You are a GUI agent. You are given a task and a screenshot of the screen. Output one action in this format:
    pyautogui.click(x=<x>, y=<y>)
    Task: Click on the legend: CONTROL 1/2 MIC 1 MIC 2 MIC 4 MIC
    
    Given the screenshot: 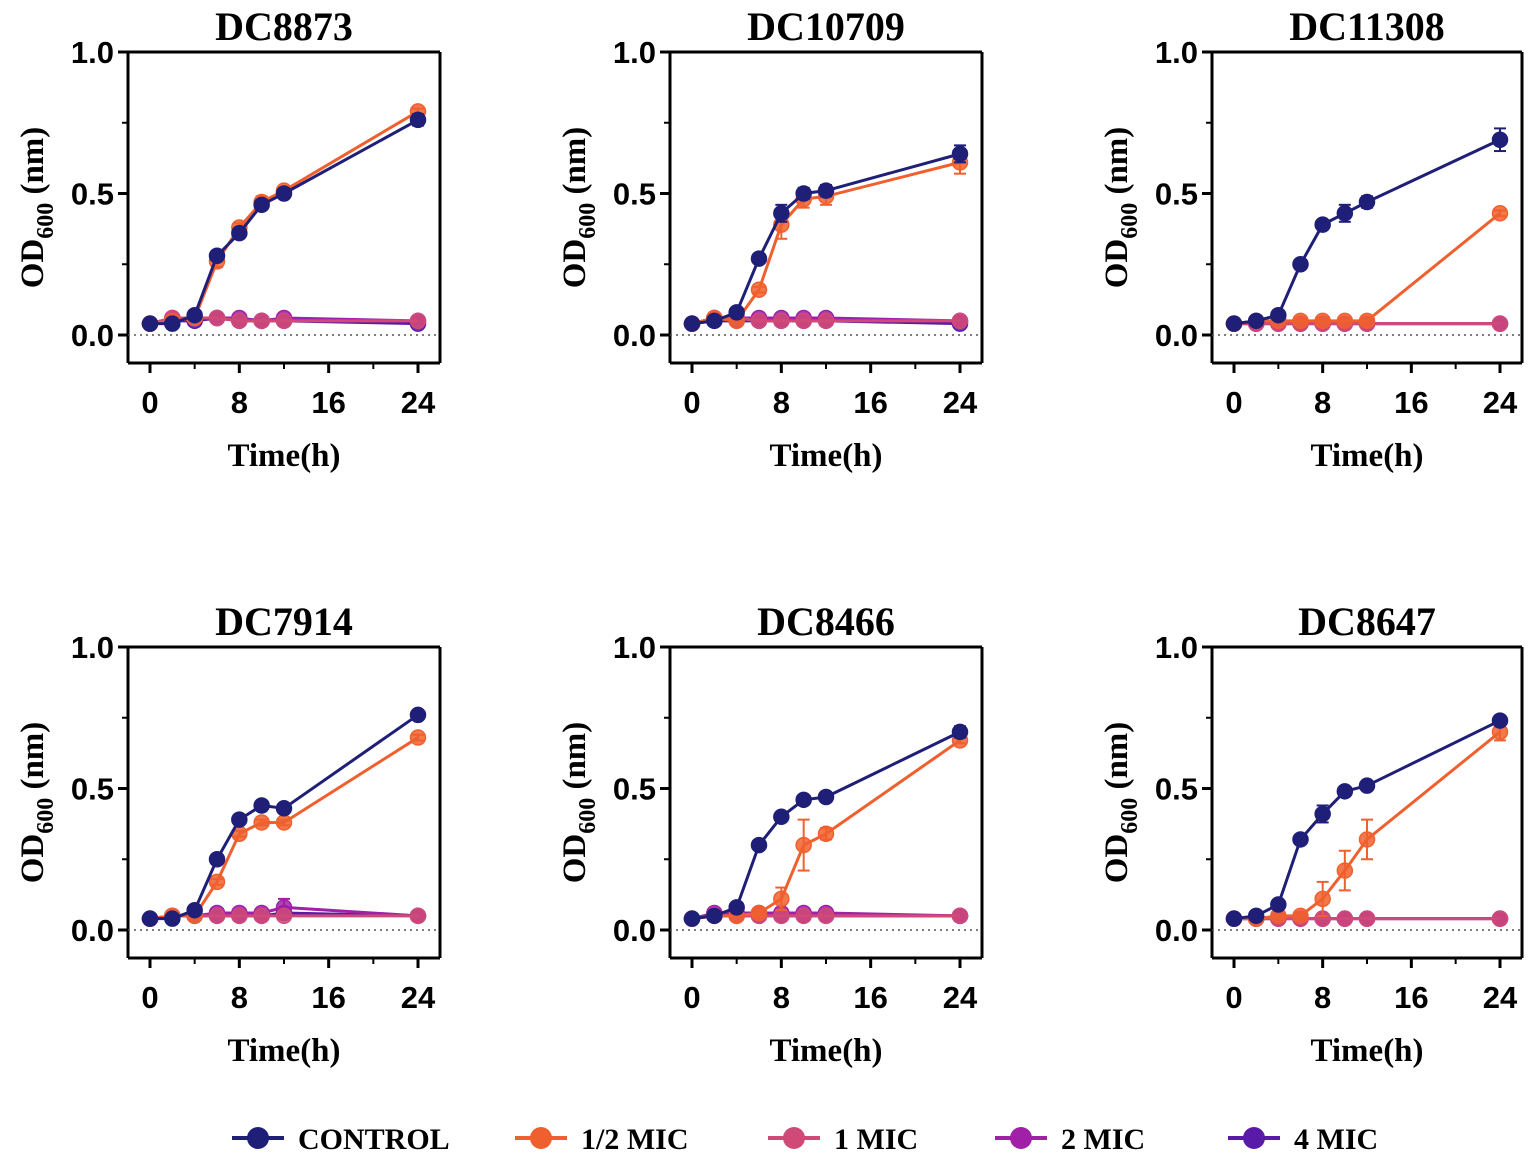 What is the action you would take?
    pyautogui.click(x=805, y=1139)
    